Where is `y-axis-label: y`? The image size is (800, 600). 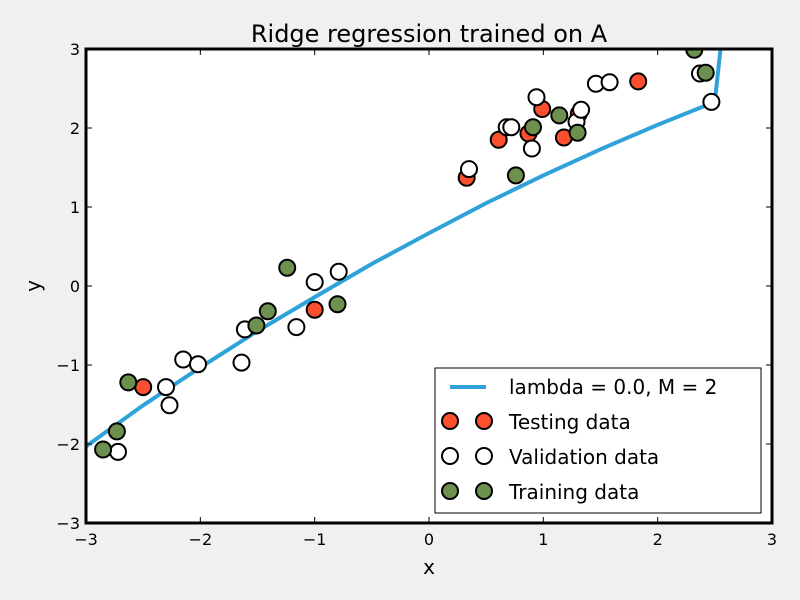 y-axis-label: y is located at coordinates (33, 286).